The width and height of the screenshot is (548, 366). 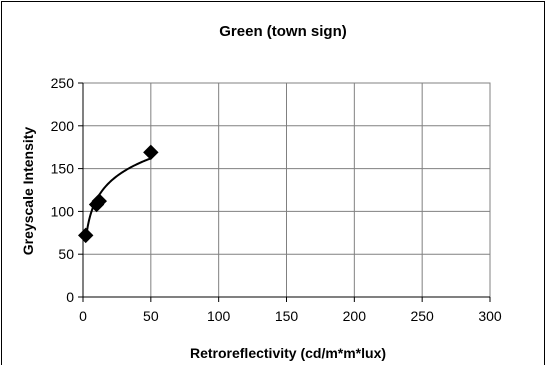 I want to click on x-tick-label: 0, so click(x=83, y=316).